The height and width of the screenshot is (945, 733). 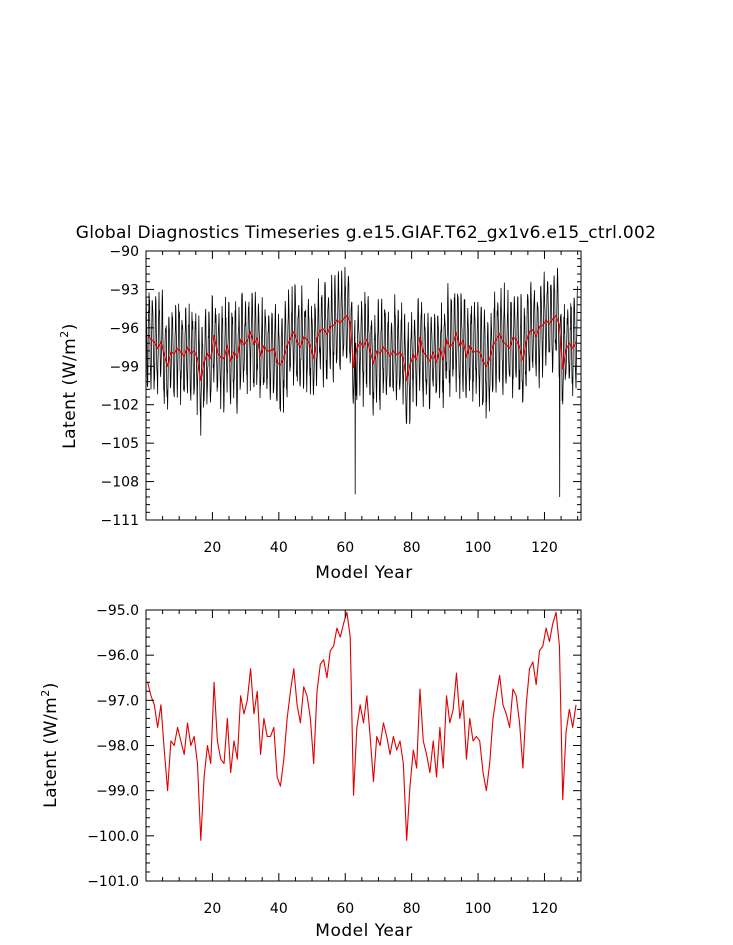 I want to click on bottom-x-axis-label: Model Year, so click(x=363, y=931).